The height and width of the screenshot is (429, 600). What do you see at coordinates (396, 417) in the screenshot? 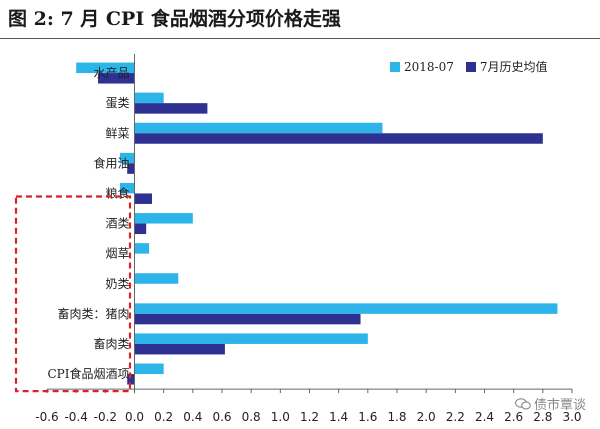
I see `x-tick-label: 1.8` at bounding box center [396, 417].